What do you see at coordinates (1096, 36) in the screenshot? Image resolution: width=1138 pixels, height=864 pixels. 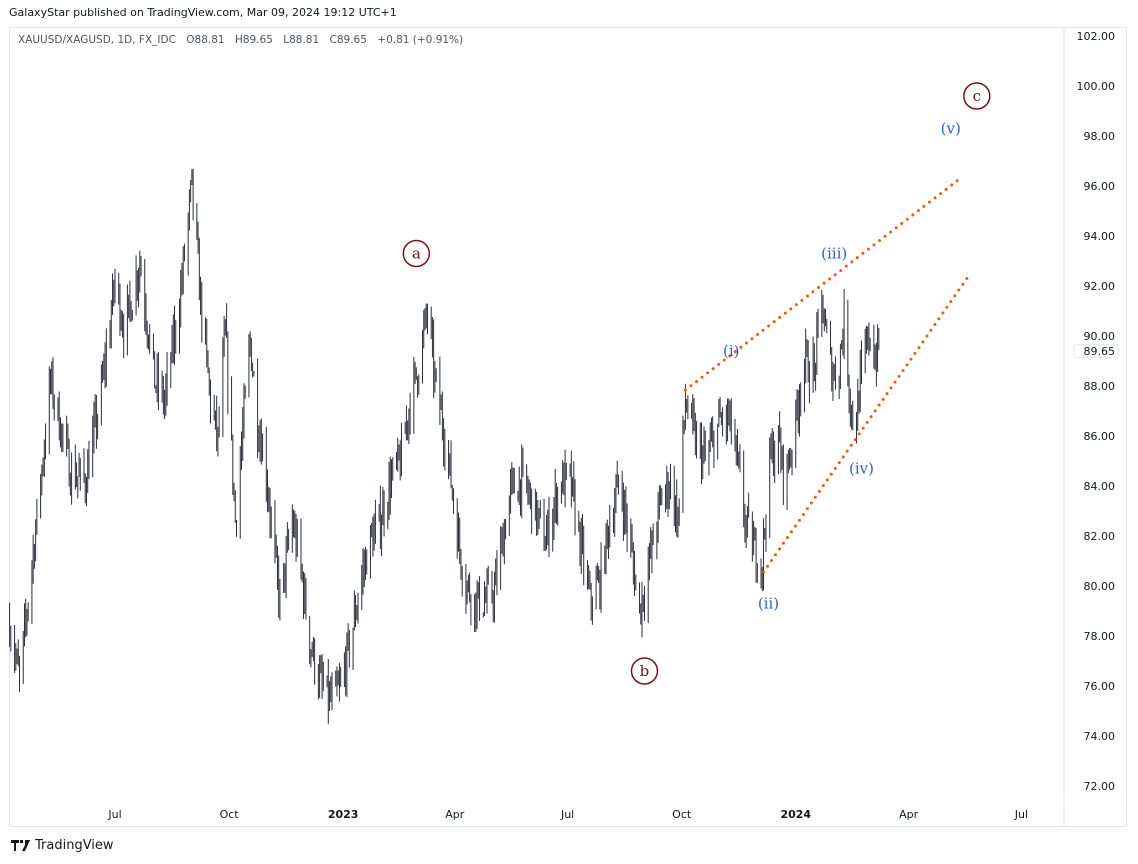 I see `price-tick-label: 102.00` at bounding box center [1096, 36].